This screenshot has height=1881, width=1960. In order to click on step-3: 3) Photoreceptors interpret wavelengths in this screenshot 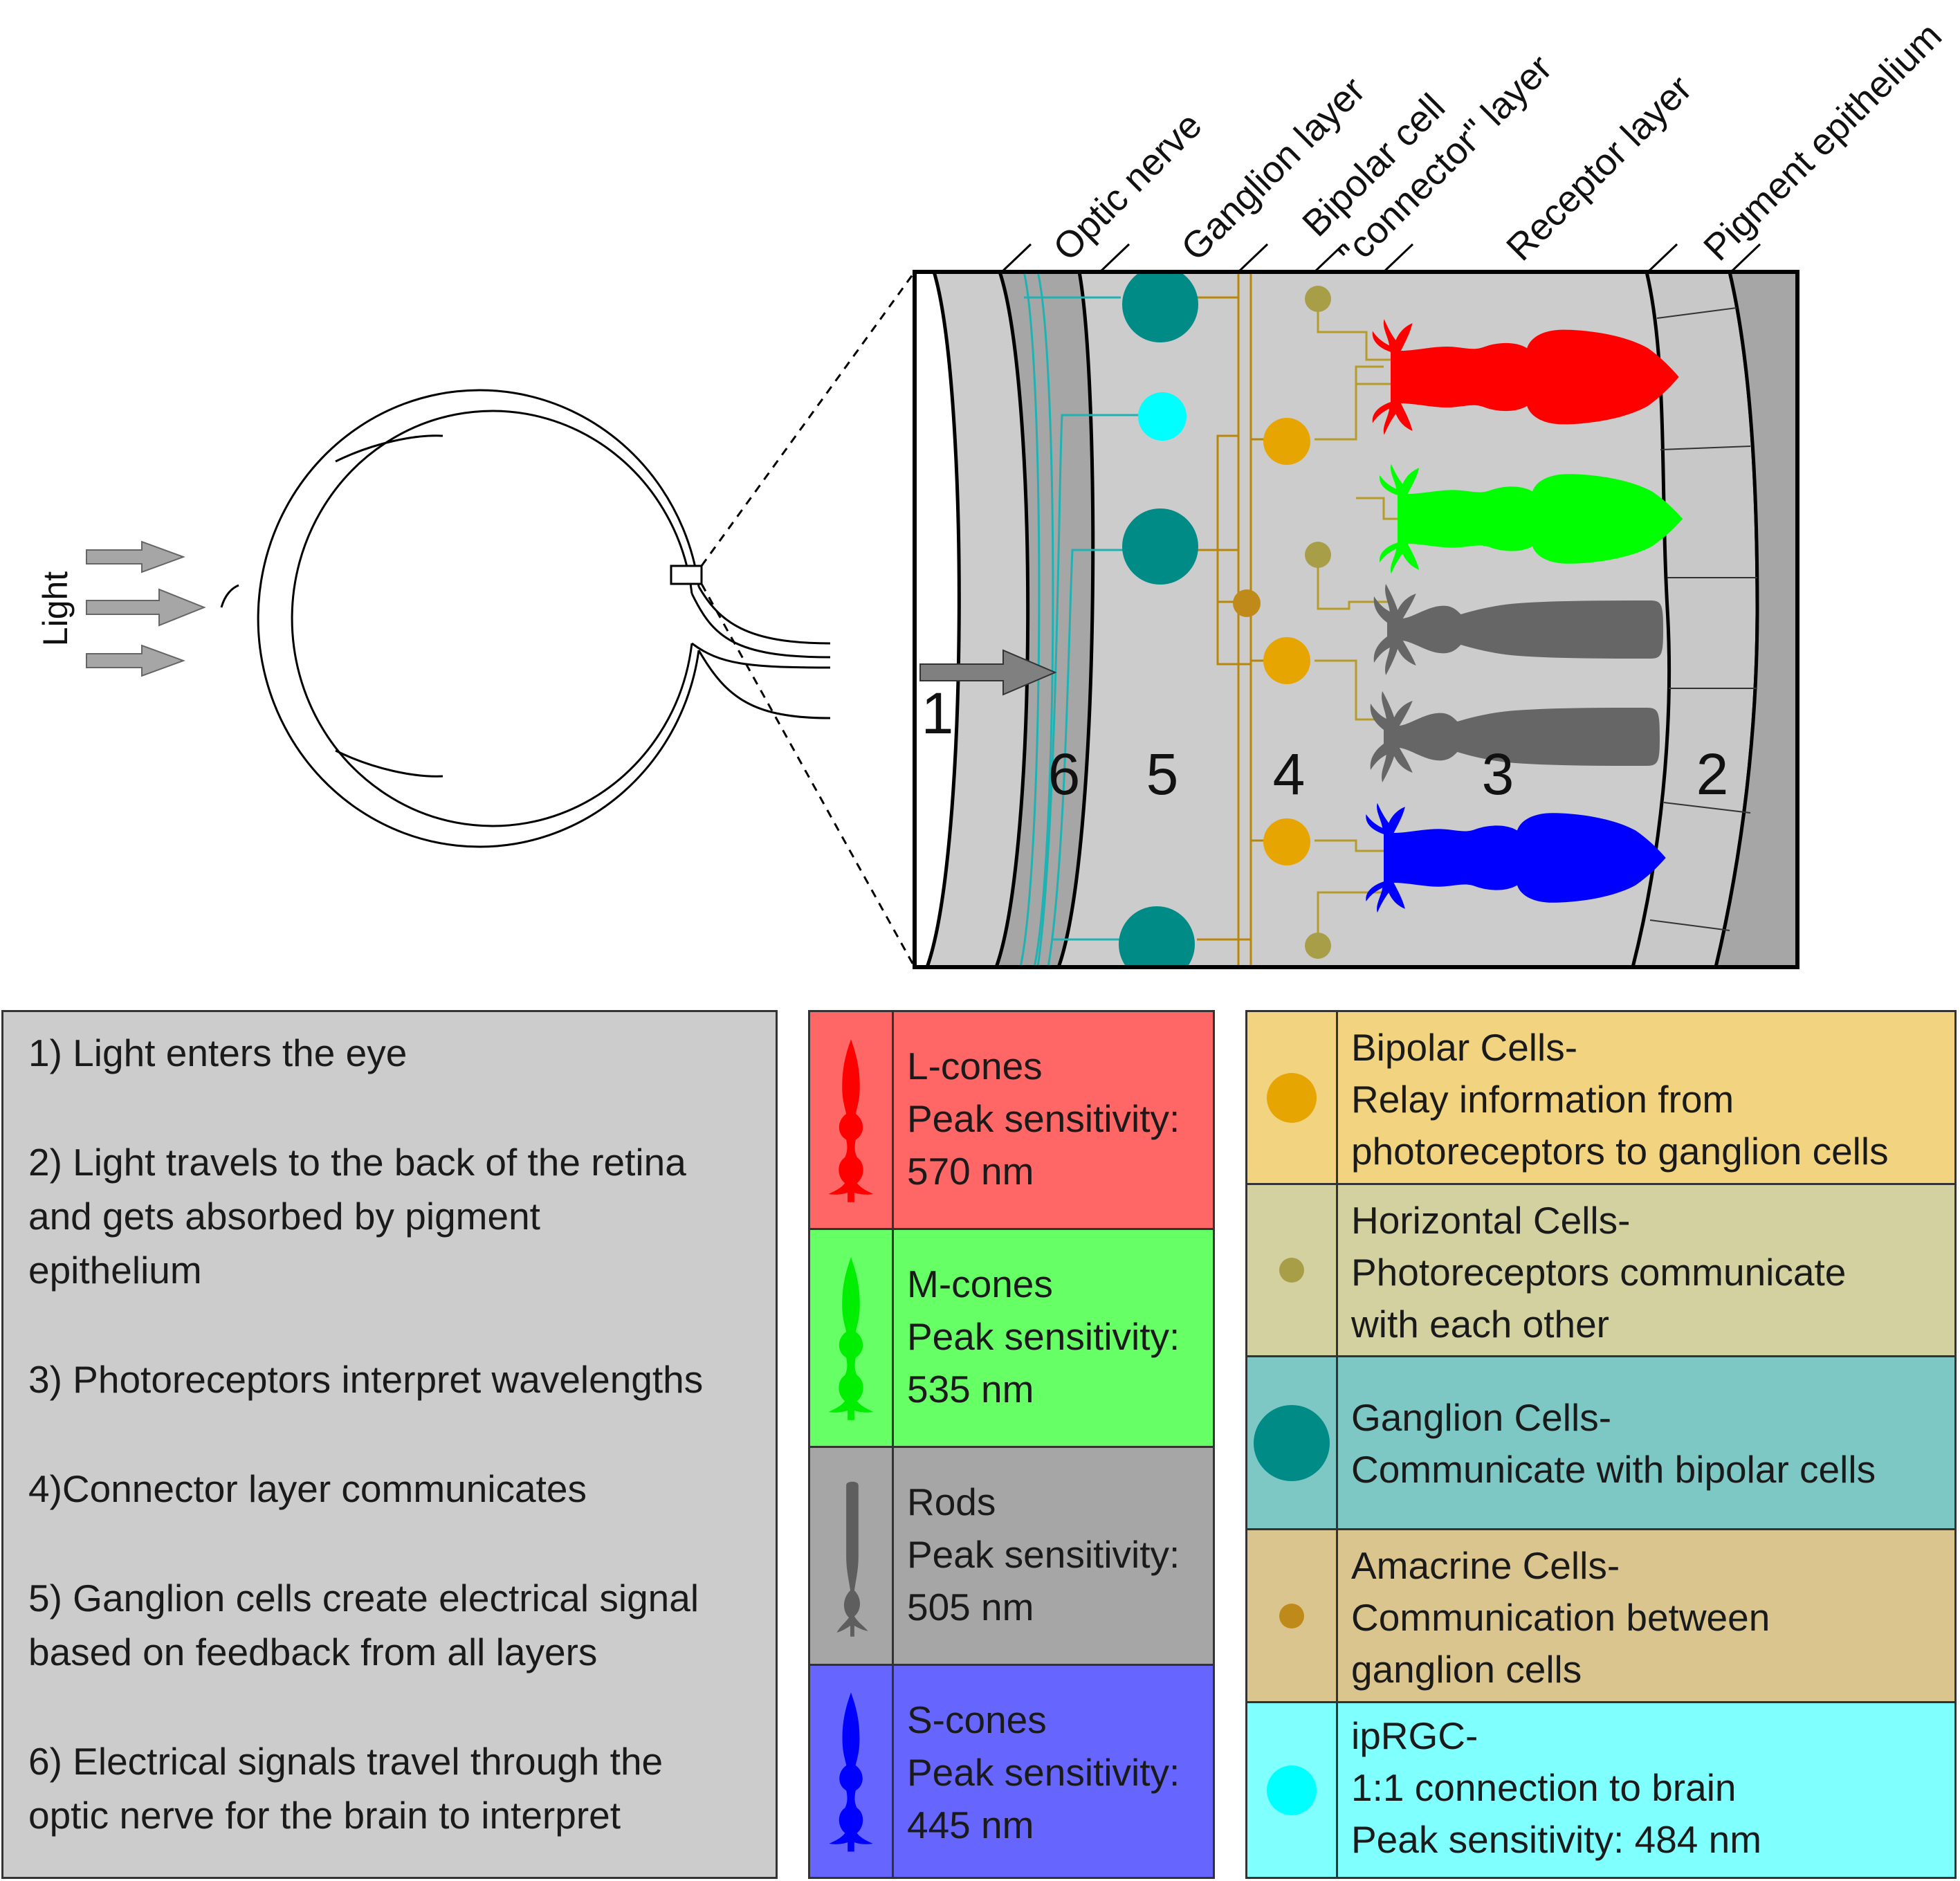, I will do `click(366, 1379)`.